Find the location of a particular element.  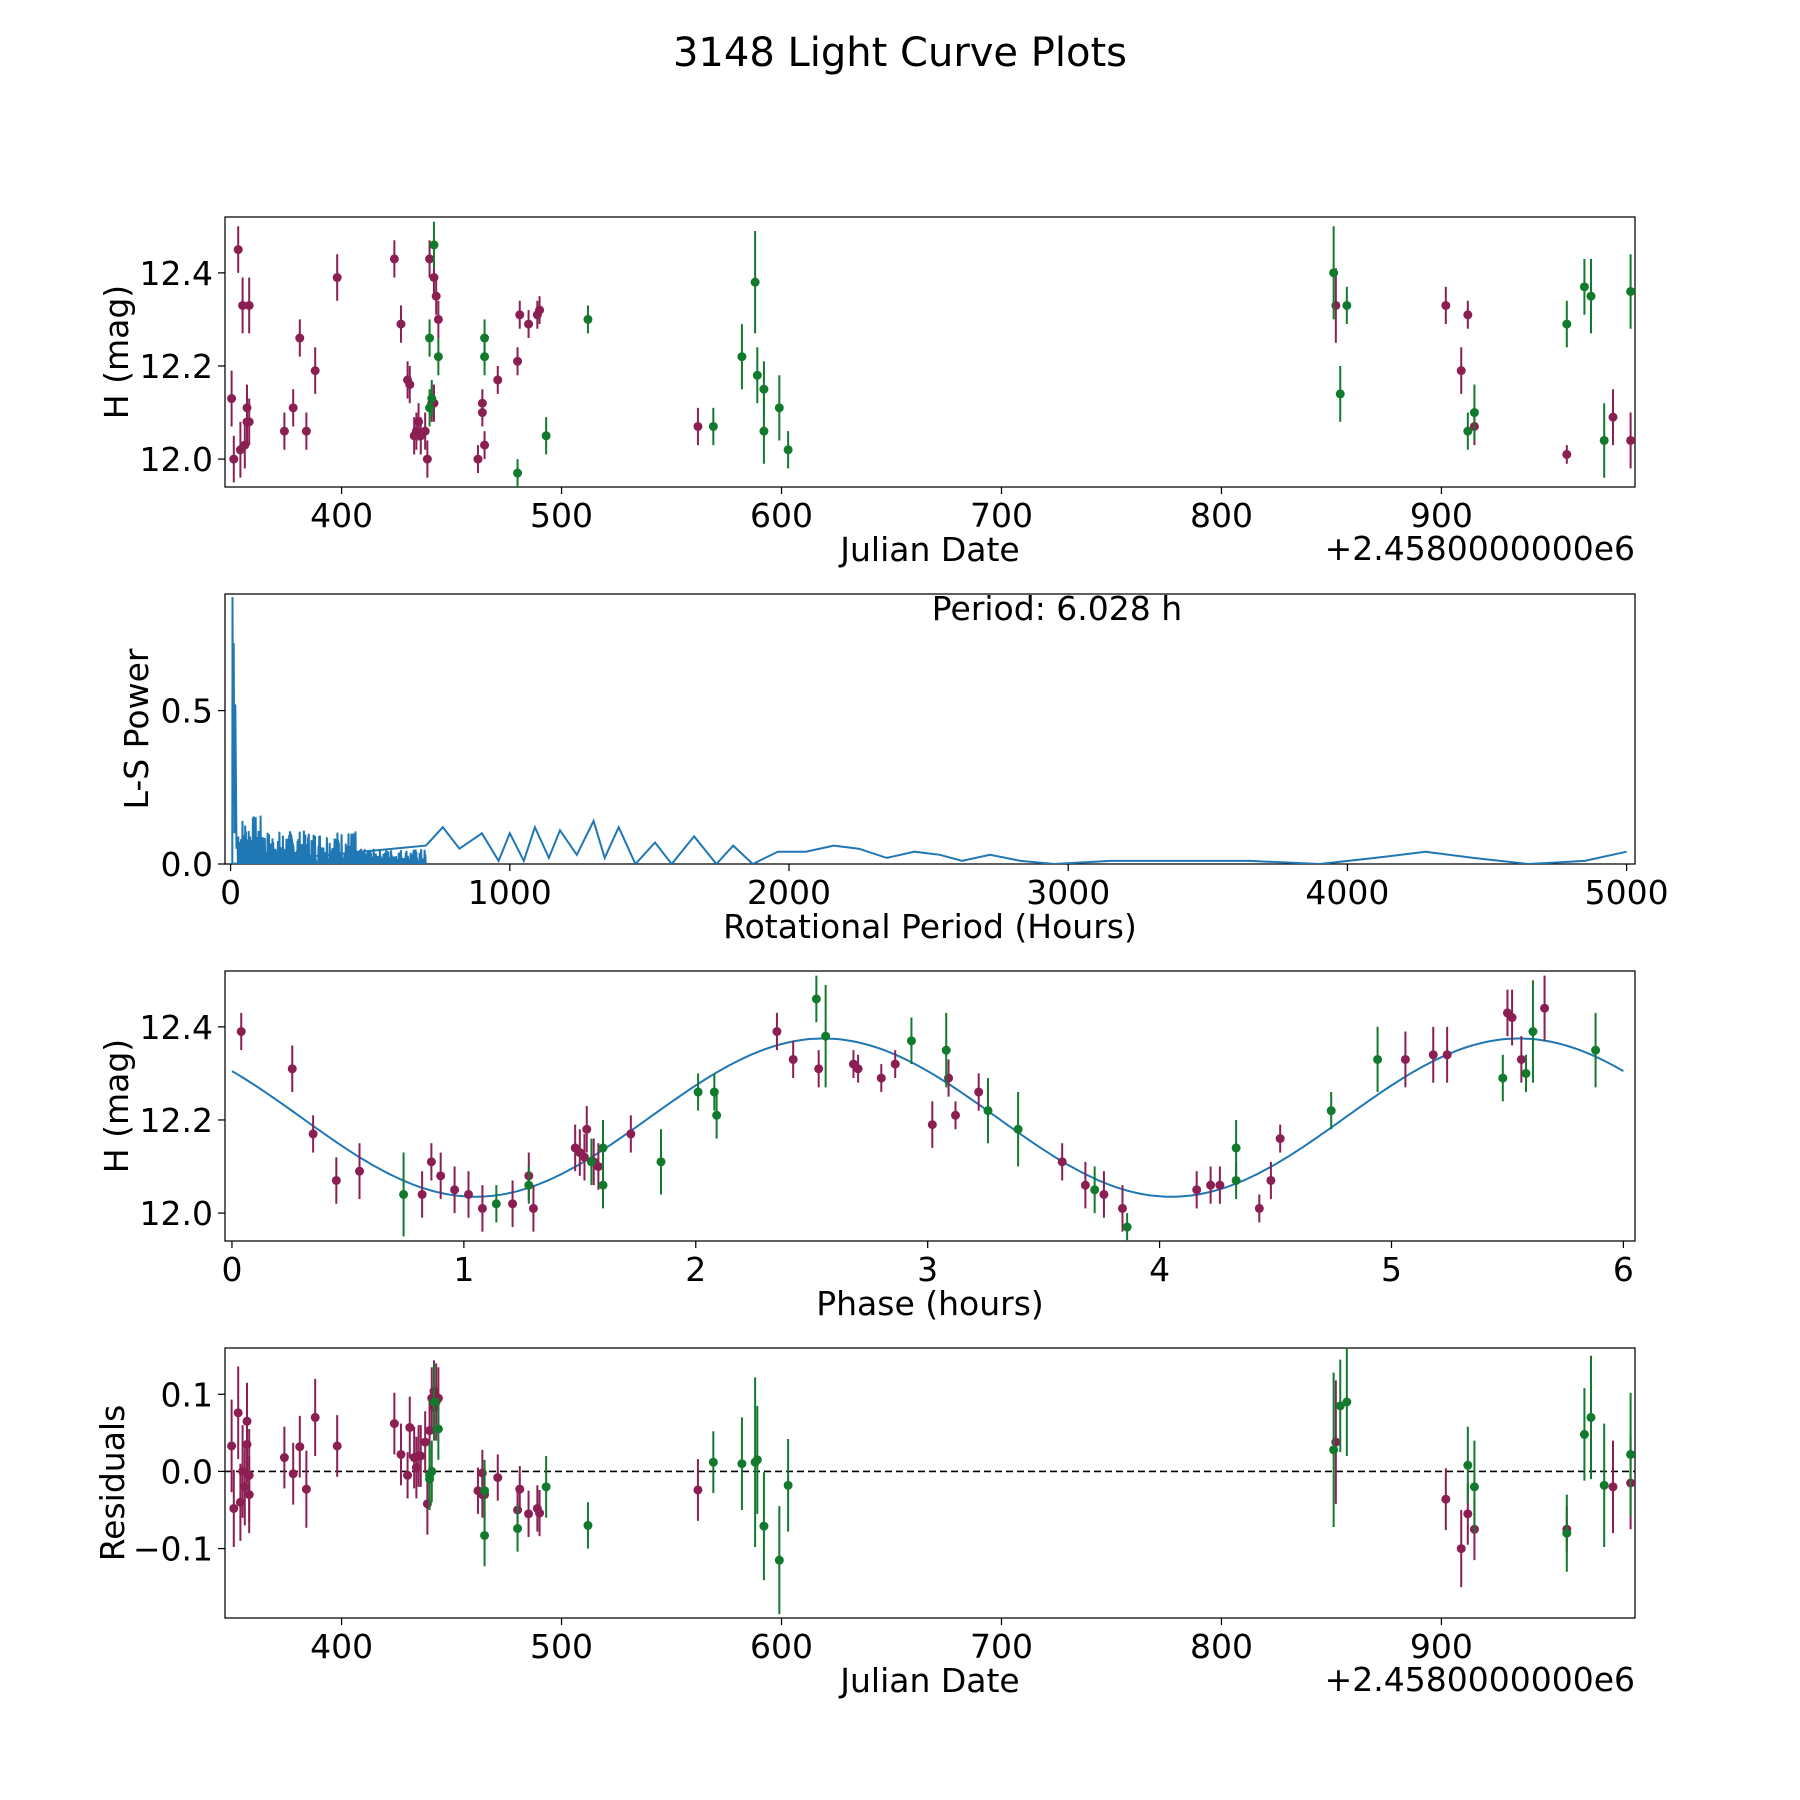

periodogram-line is located at coordinates (928, 730).